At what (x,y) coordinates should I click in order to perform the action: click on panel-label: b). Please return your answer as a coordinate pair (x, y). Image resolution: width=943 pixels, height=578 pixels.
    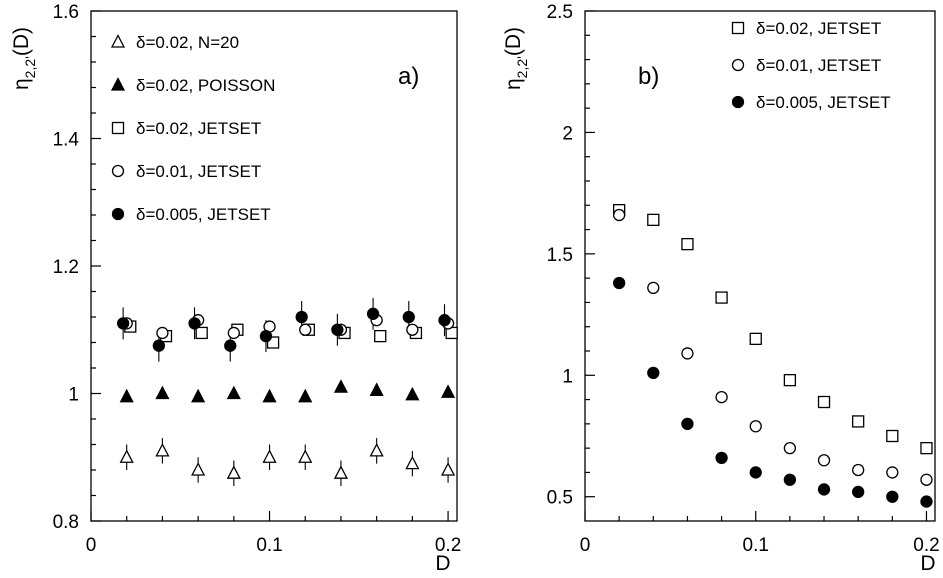
    Looking at the image, I should click on (648, 76).